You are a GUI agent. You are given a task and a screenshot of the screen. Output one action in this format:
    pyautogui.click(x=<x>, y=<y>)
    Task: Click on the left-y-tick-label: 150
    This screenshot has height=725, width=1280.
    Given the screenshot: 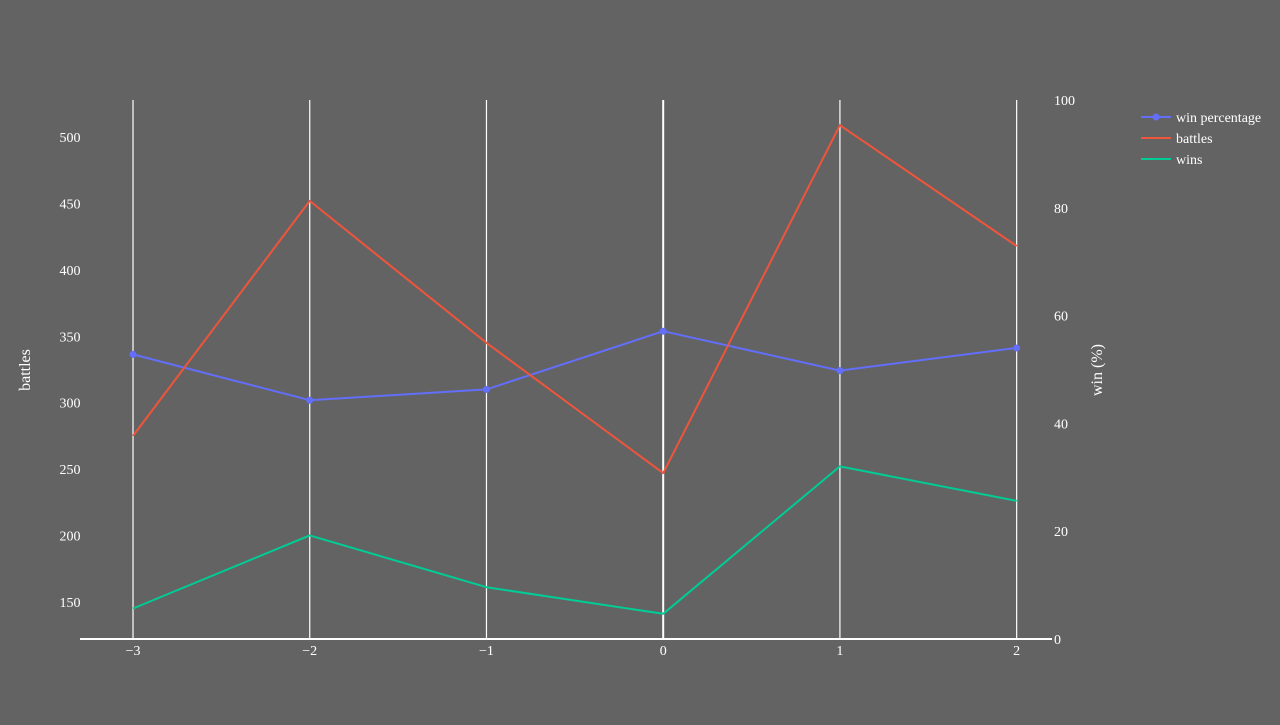 What is the action you would take?
    pyautogui.click(x=70, y=603)
    